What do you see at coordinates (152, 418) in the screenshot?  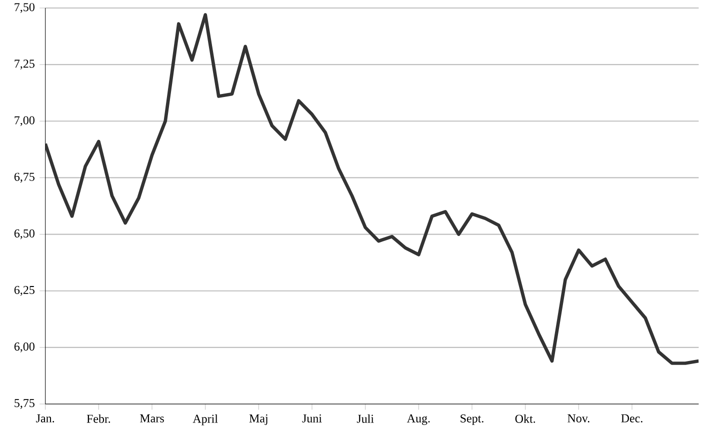 I see `x-tick-label: Mars` at bounding box center [152, 418].